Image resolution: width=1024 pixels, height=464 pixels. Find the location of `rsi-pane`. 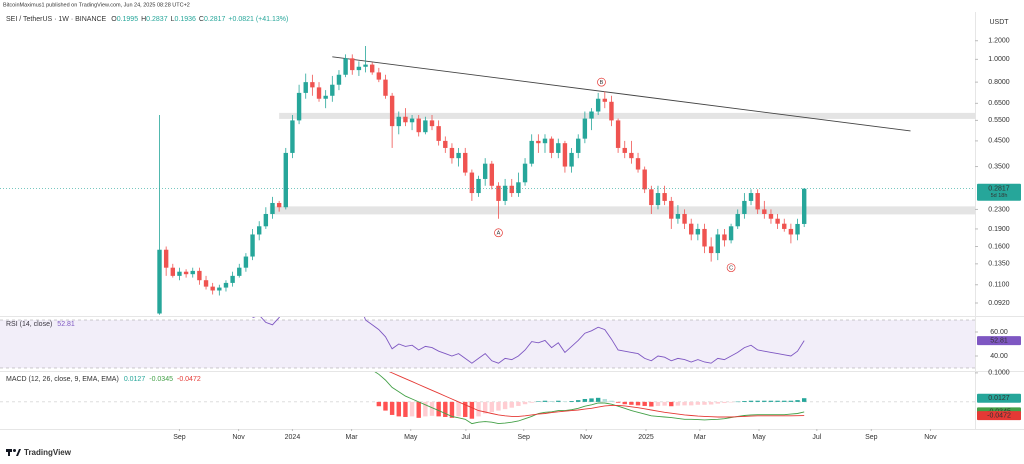

rsi-pane is located at coordinates (487, 343).